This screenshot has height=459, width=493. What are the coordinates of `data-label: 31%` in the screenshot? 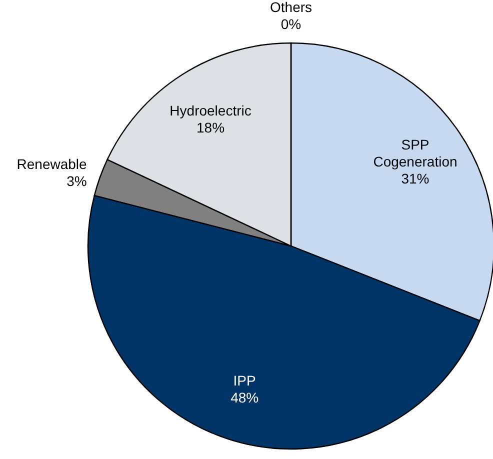 It's located at (415, 178).